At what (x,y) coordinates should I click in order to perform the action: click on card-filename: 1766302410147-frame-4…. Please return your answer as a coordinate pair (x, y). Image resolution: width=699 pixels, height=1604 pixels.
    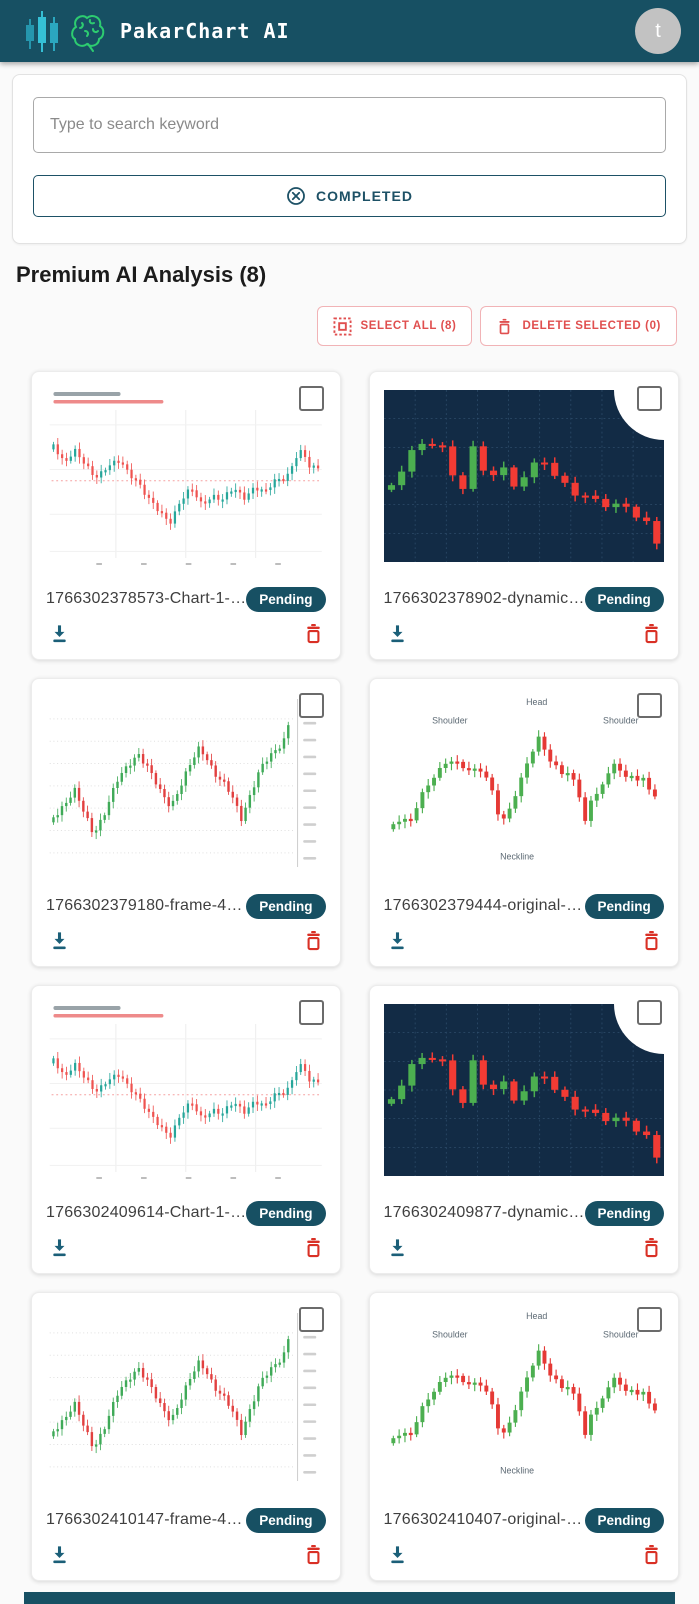
    Looking at the image, I should click on (144, 1519).